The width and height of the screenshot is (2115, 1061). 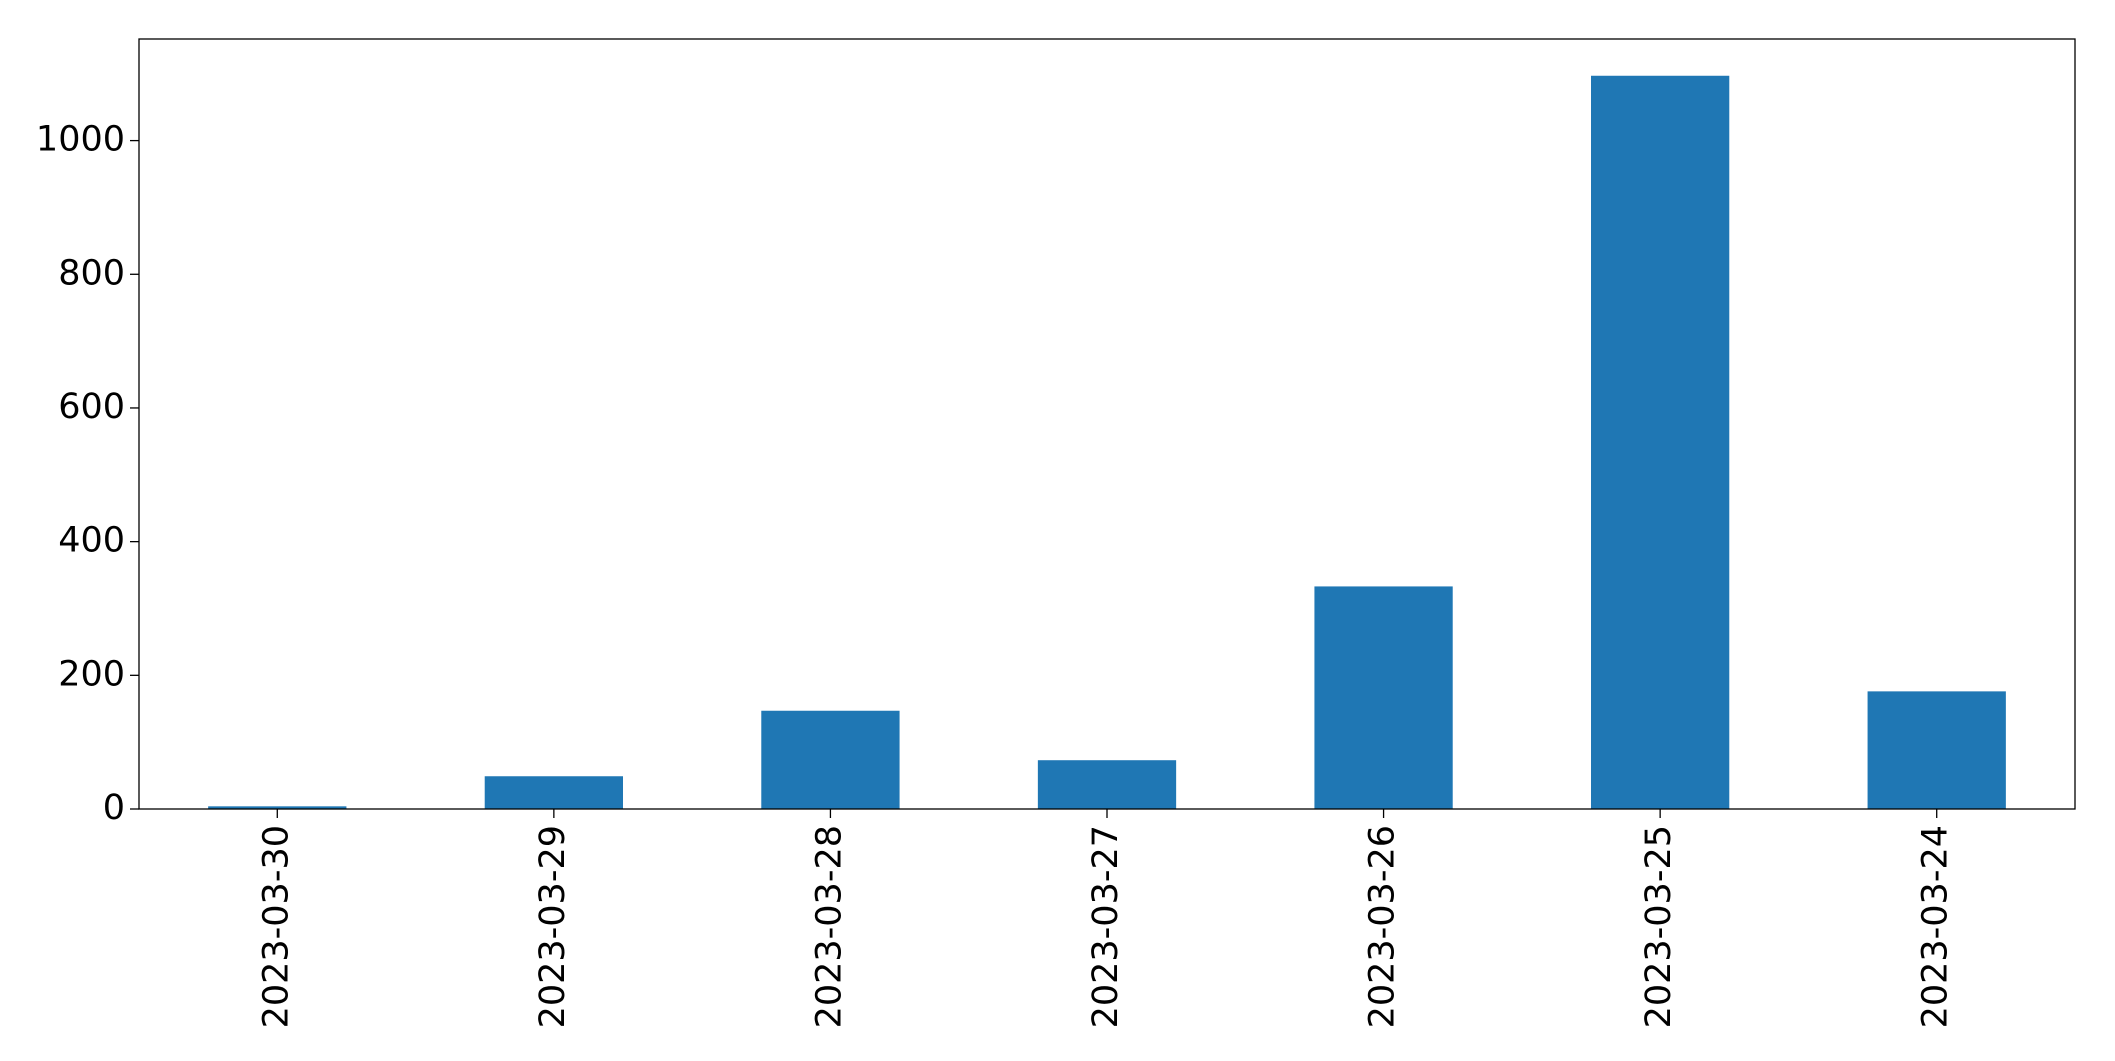 I want to click on y-tick-label: 600, so click(x=91, y=407).